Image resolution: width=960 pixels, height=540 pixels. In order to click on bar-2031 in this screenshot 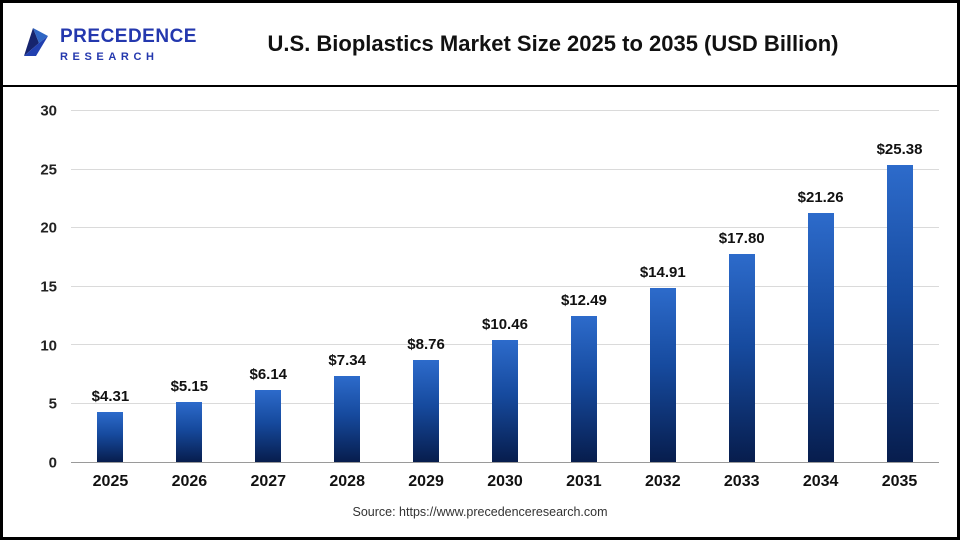, I will do `click(583, 388)`.